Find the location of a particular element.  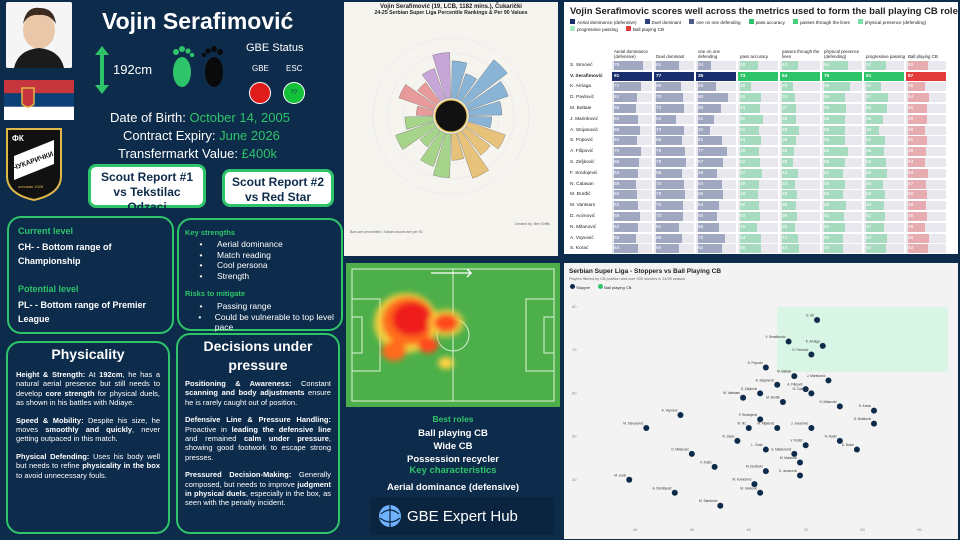

metric-cell: 50 is located at coordinates (842, 238).